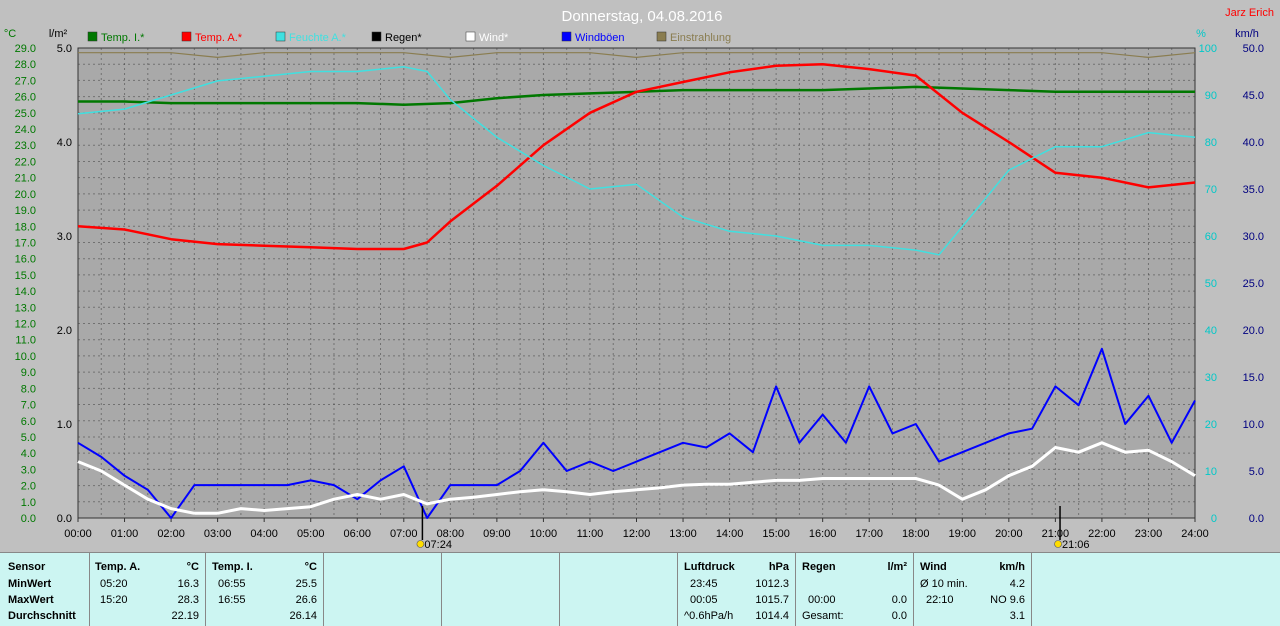  I want to click on sensor-header: Sensor, so click(27, 567).